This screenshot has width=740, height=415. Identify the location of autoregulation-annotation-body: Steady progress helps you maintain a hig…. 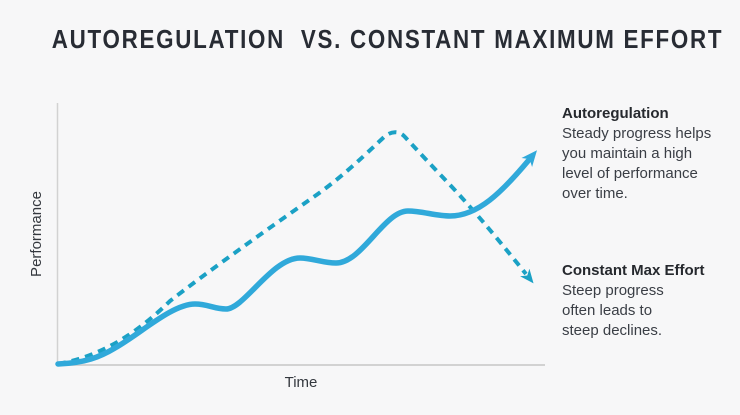
(637, 163).